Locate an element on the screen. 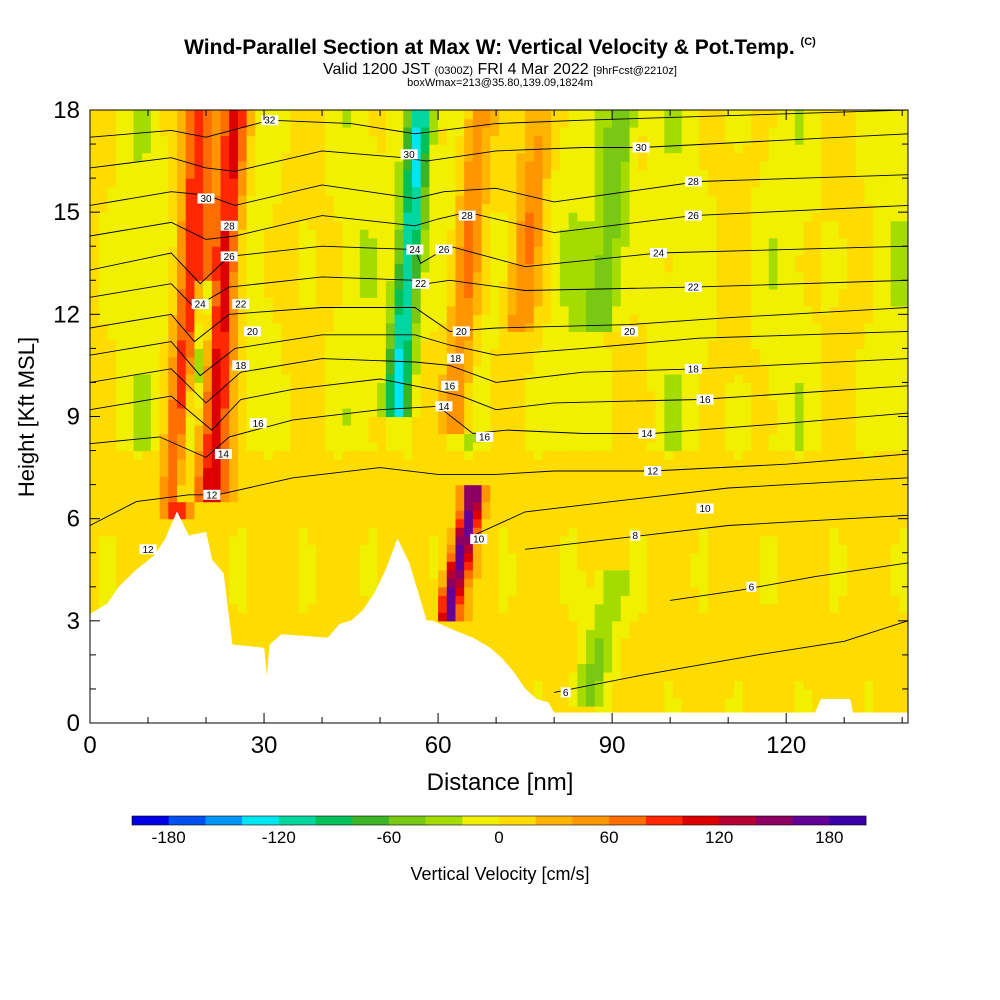 The height and width of the screenshot is (1000, 1000). valid-time: Valid 1200 JST is located at coordinates (376, 69).